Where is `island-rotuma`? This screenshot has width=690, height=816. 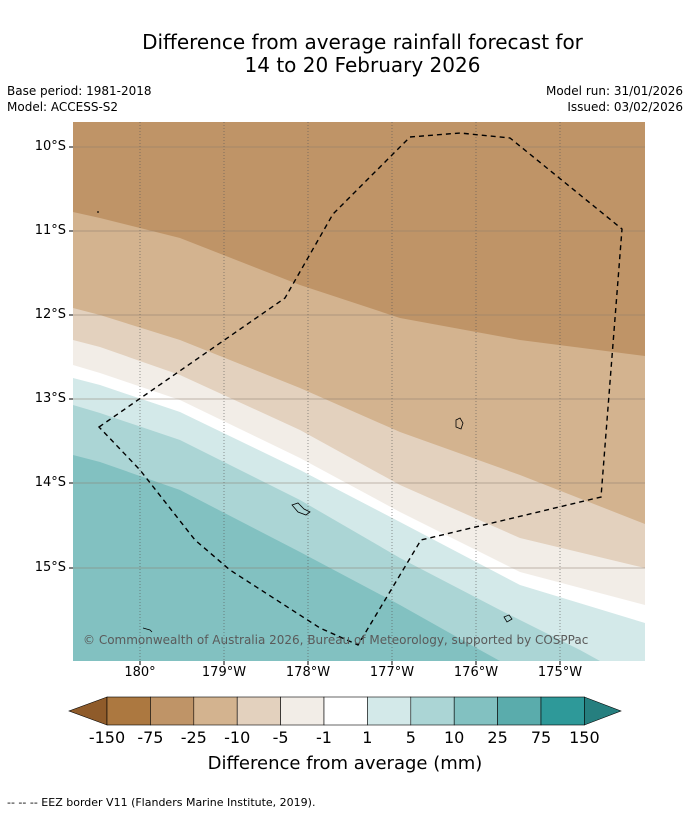
island-rotuma is located at coordinates (301, 509).